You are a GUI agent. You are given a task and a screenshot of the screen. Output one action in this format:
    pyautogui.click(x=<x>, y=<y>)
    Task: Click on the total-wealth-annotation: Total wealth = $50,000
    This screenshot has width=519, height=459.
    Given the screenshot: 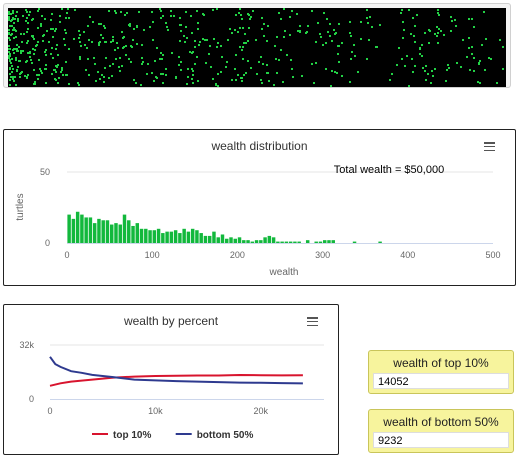 What is the action you would take?
    pyautogui.click(x=389, y=170)
    